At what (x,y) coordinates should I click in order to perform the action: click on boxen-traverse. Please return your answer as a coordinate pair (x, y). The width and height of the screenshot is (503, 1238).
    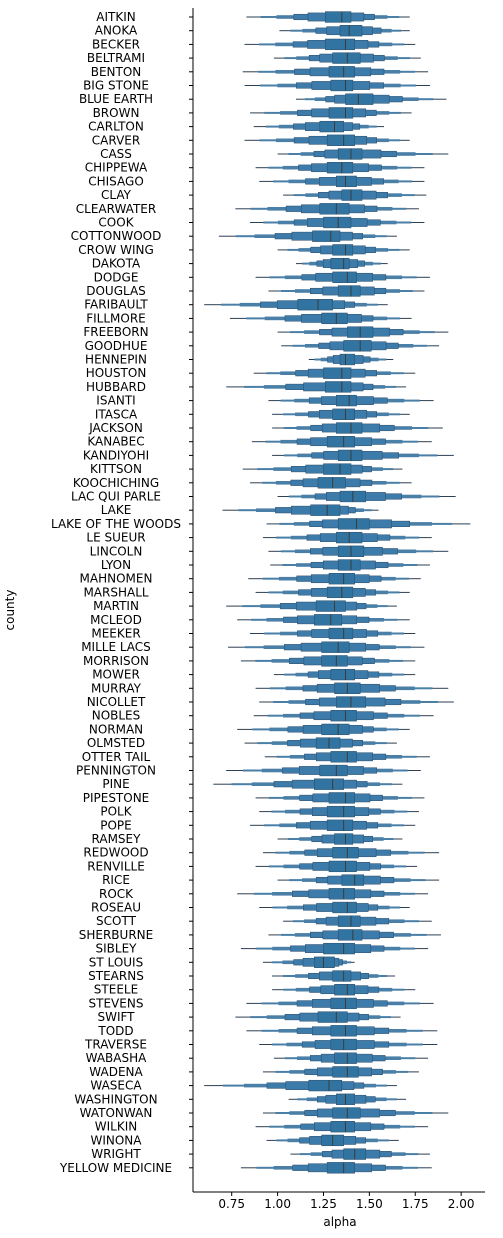
    Looking at the image, I should click on (348, 1044).